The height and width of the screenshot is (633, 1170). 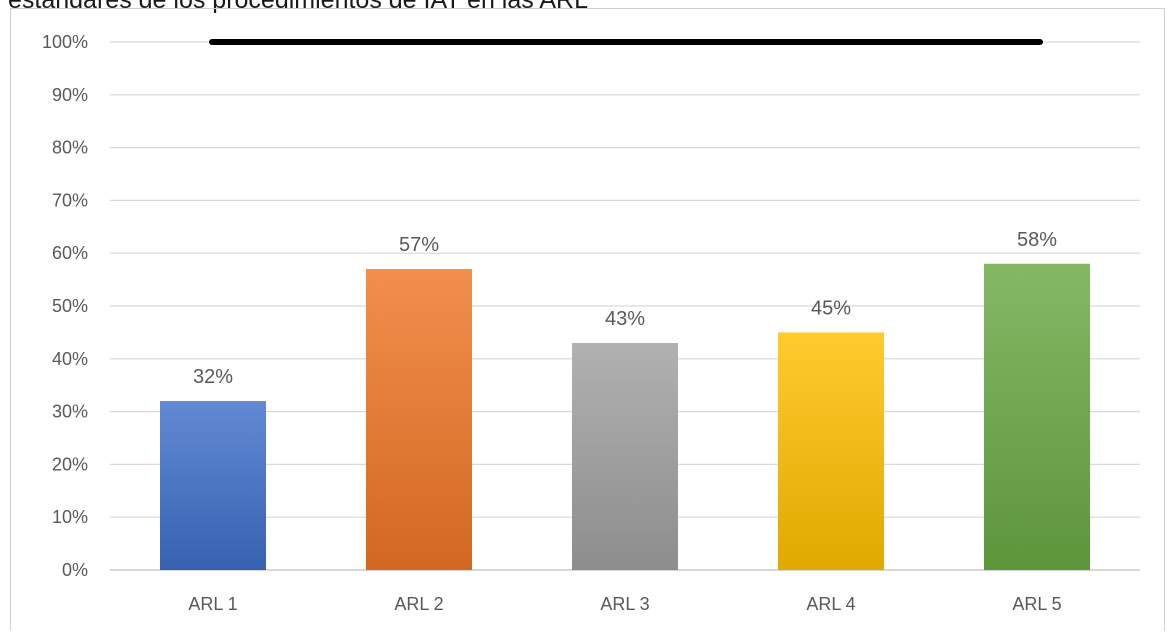 What do you see at coordinates (70, 306) in the screenshot?
I see `y-tick-label: 50%` at bounding box center [70, 306].